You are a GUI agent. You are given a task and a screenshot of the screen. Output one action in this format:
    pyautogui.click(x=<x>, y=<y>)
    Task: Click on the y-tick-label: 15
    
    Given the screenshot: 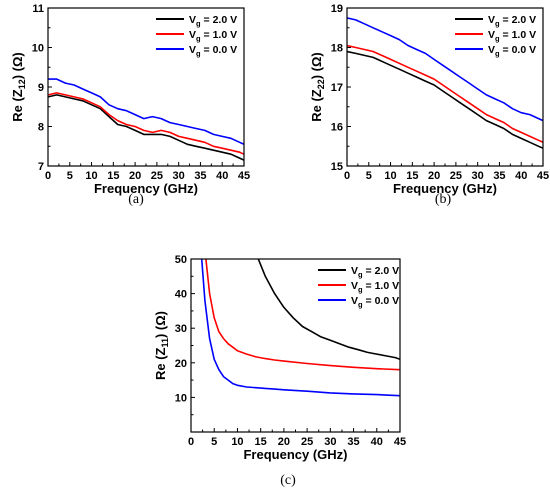 What is the action you would take?
    pyautogui.click(x=337, y=167)
    